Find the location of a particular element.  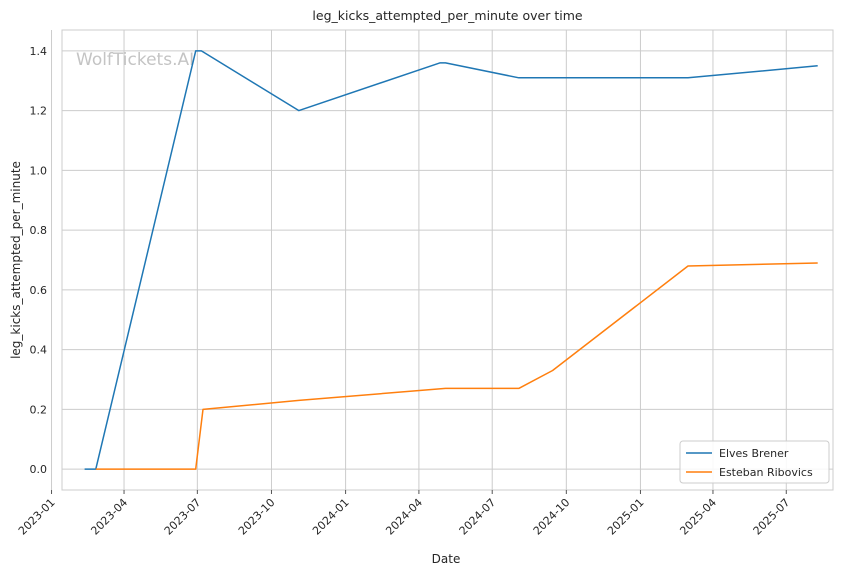

x-tick-label: 2025-04 is located at coordinates (698, 517).